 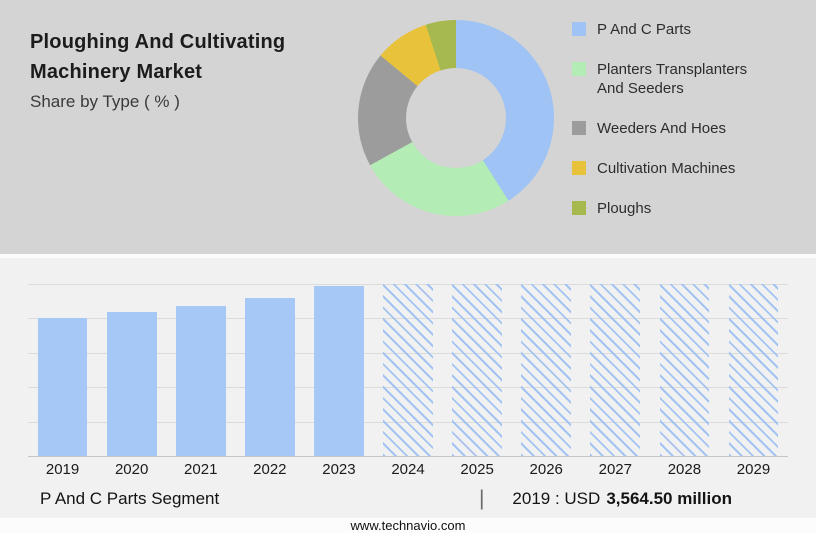 I want to click on legend-label: Cultivation Machines, so click(x=666, y=168).